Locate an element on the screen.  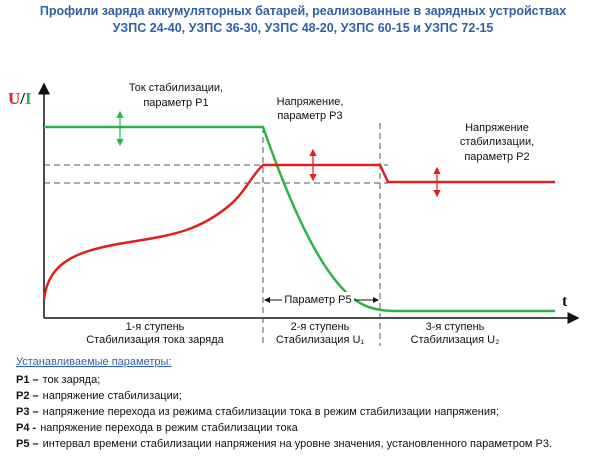
y-axis-label: U/I is located at coordinates (20, 98).